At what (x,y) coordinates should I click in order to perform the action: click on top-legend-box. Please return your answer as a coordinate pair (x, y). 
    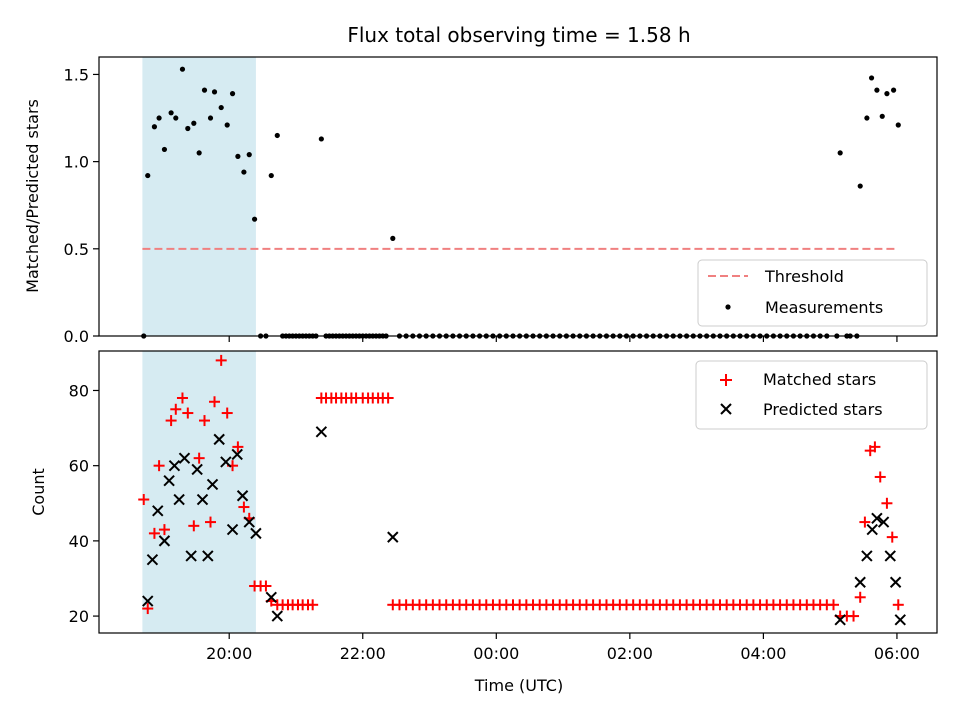
    Looking at the image, I should click on (812, 293).